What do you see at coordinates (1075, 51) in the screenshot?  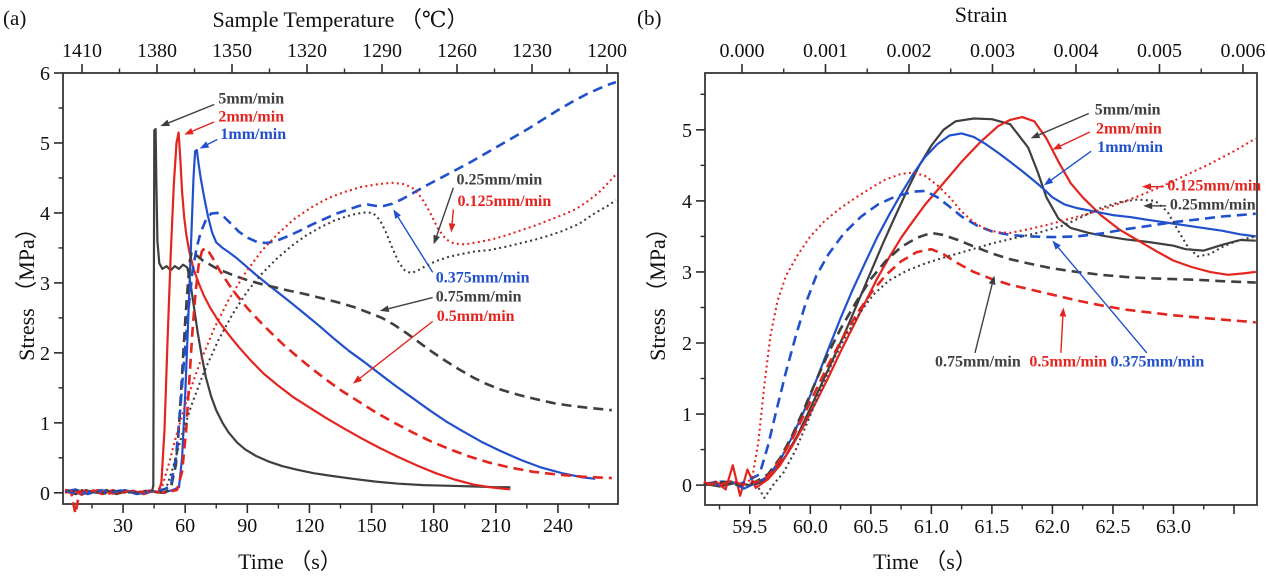 I see `x2-axis-tick-label: 0.004` at bounding box center [1075, 51].